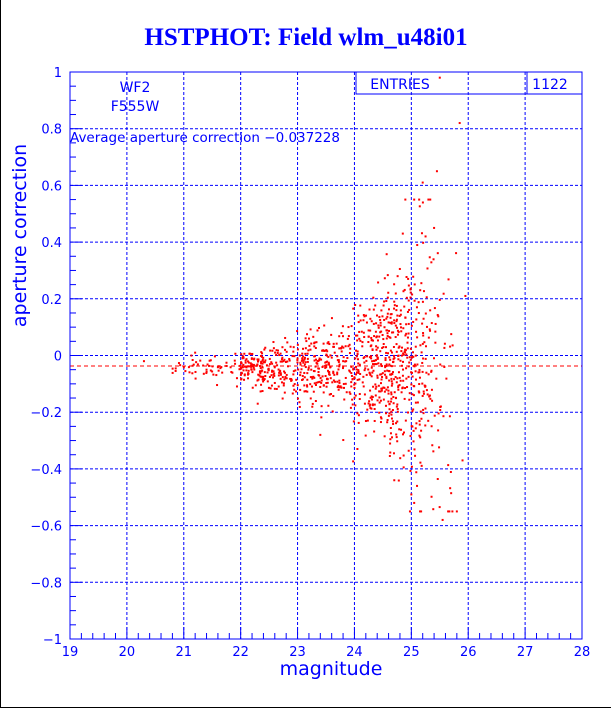 The image size is (612, 709). I want to click on y-tick-label: 0.6, so click(51, 186).